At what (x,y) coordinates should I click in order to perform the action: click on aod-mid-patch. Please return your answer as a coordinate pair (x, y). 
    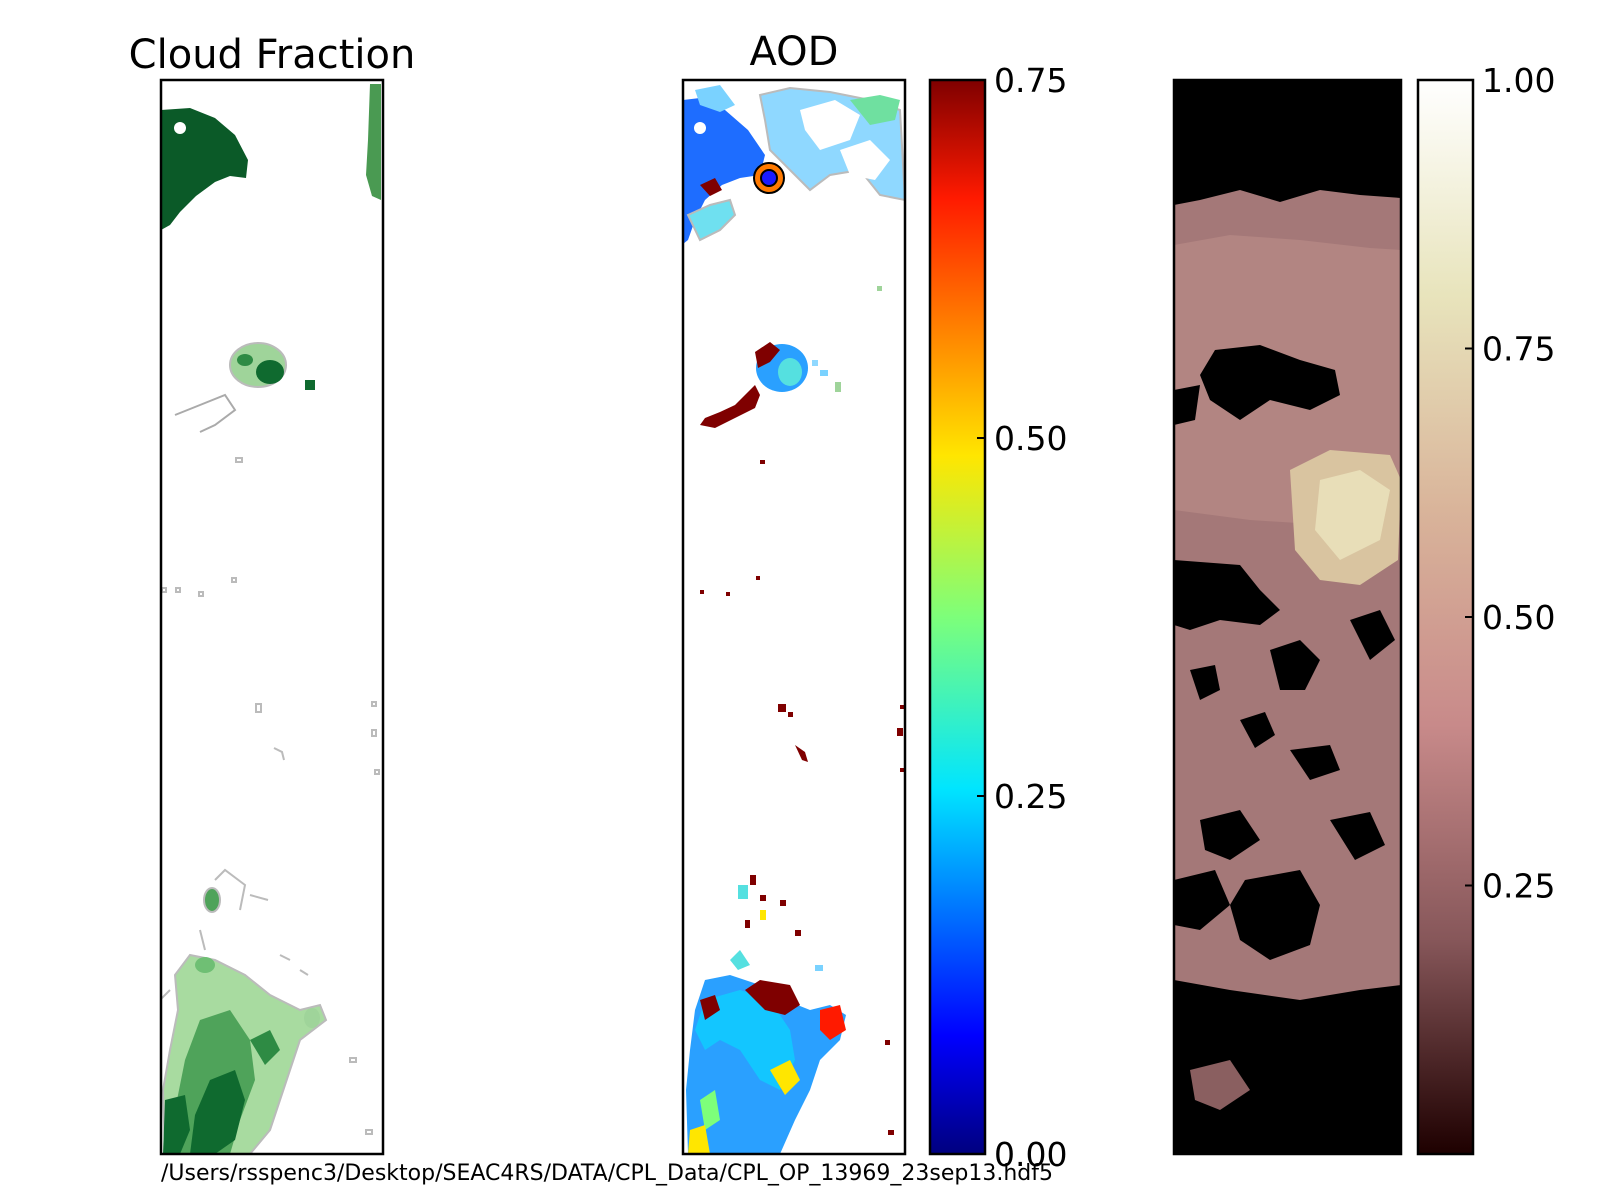
    Looking at the image, I should click on (770, 385).